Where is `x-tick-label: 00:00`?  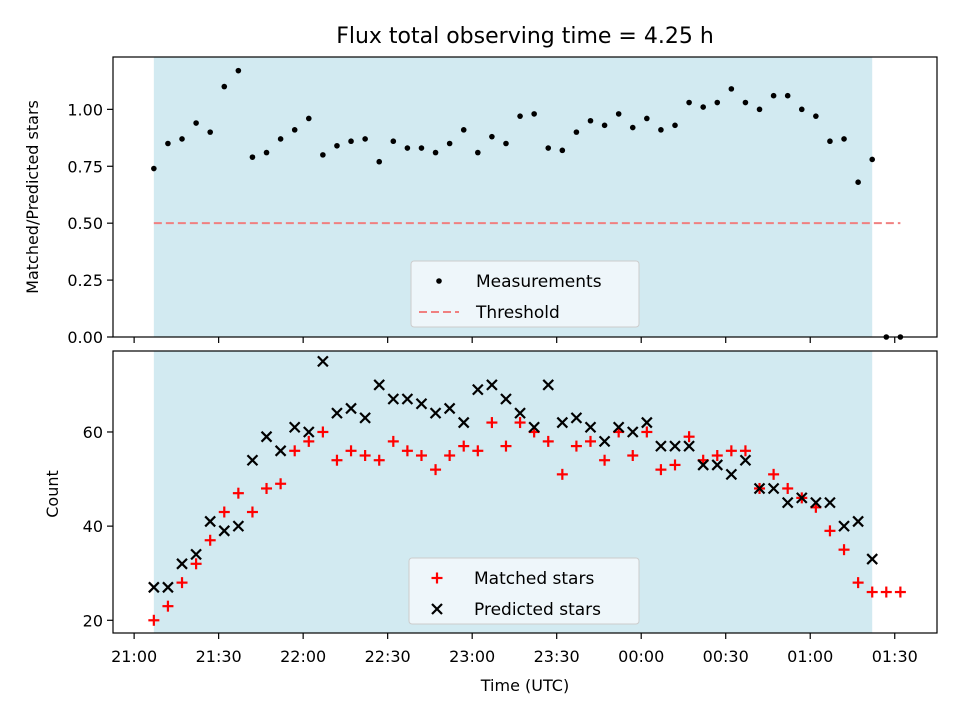 x-tick-label: 00:00 is located at coordinates (641, 656).